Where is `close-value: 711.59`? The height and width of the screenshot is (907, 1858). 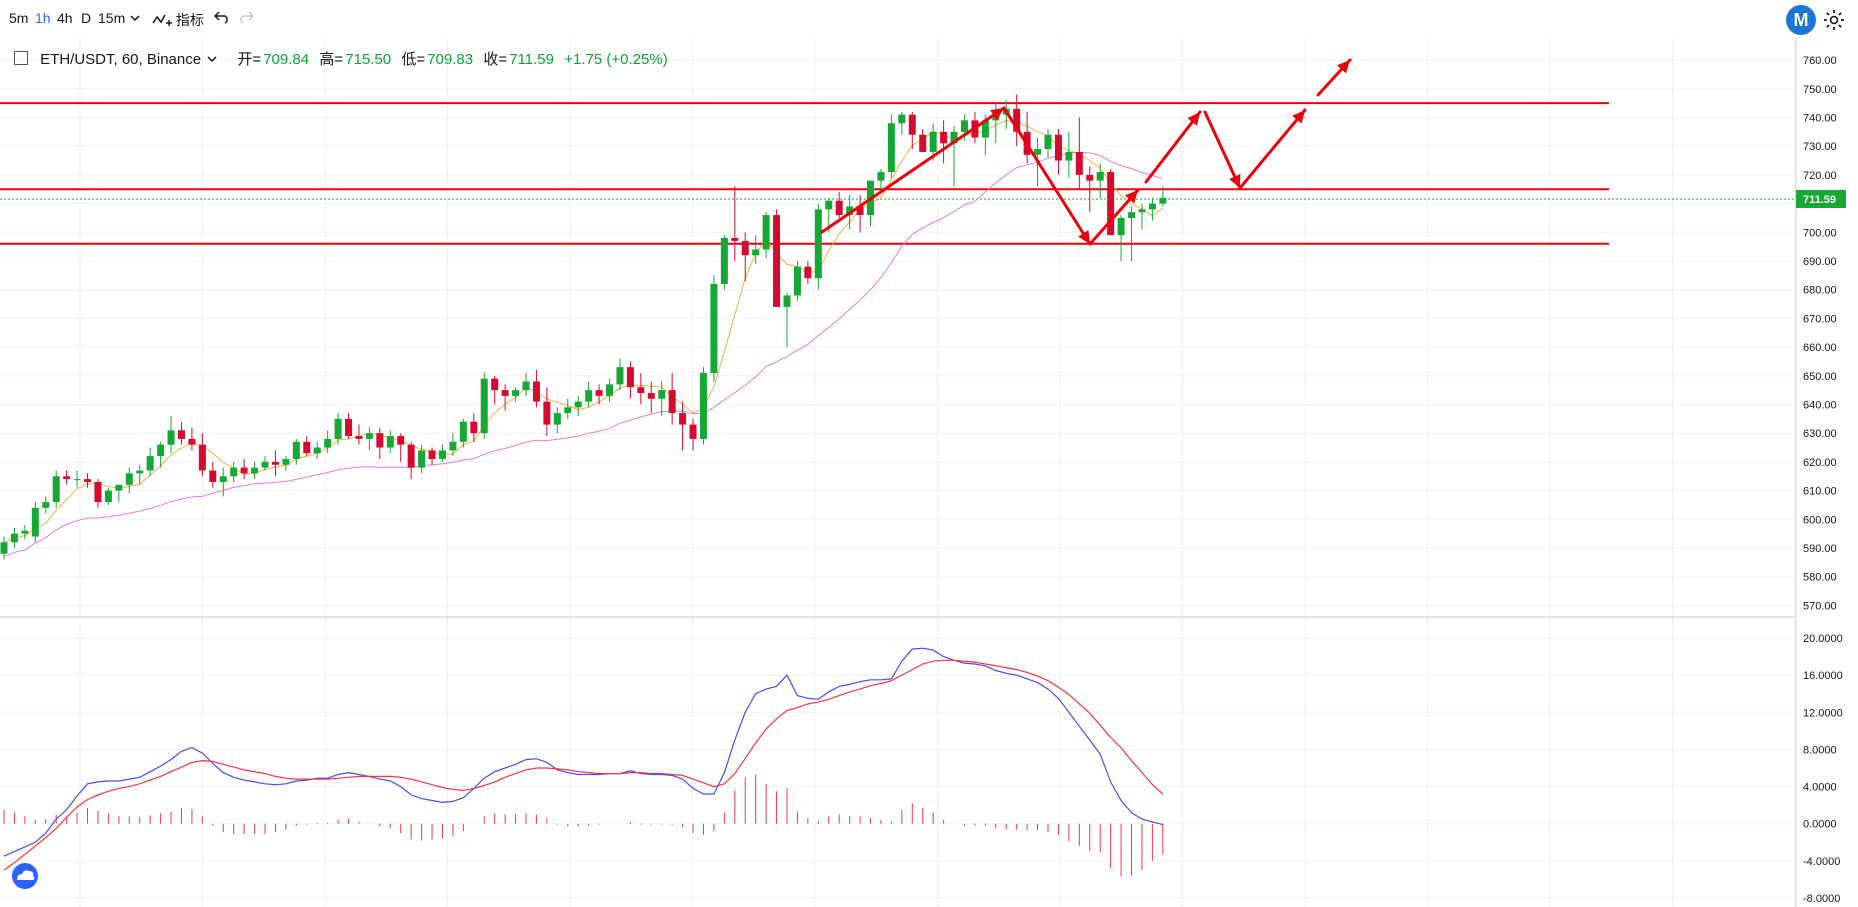
close-value: 711.59 is located at coordinates (531, 59).